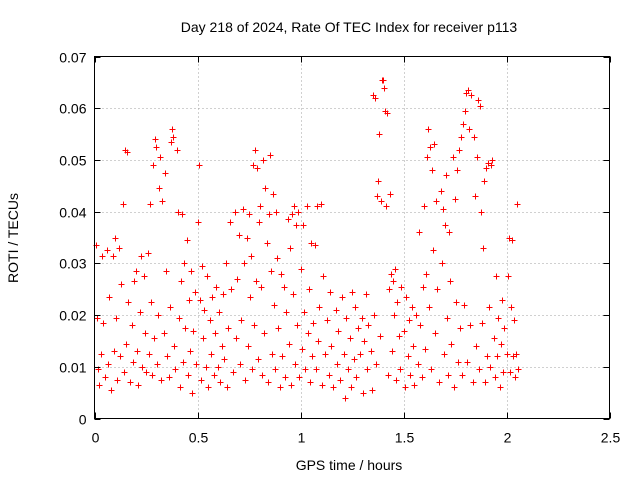  What do you see at coordinates (508, 438) in the screenshot?
I see `x-tick-label: 2` at bounding box center [508, 438].